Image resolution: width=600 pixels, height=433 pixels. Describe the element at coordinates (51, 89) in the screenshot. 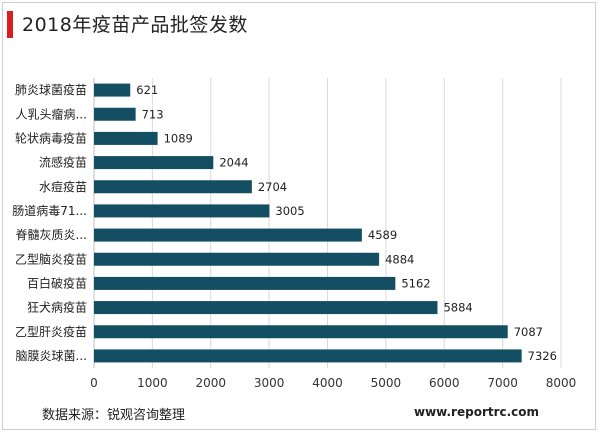

I see `category-label: 肺炎球菌疫苗` at that location.